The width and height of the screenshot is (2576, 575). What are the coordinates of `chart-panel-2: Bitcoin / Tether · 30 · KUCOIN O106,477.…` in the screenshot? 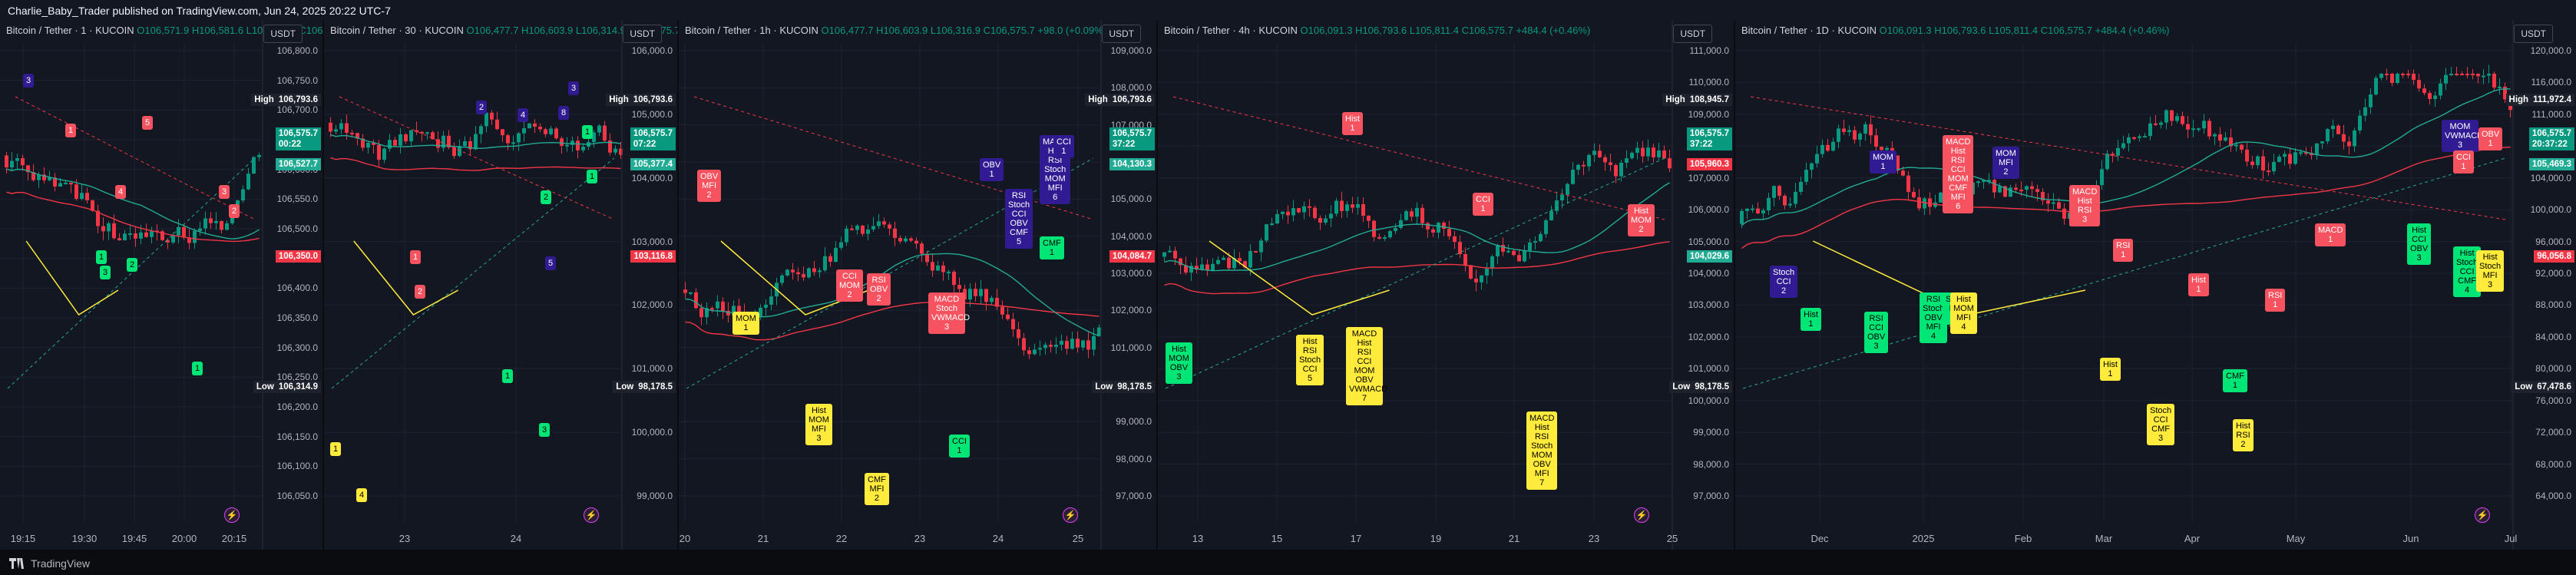 It's located at (500, 285).